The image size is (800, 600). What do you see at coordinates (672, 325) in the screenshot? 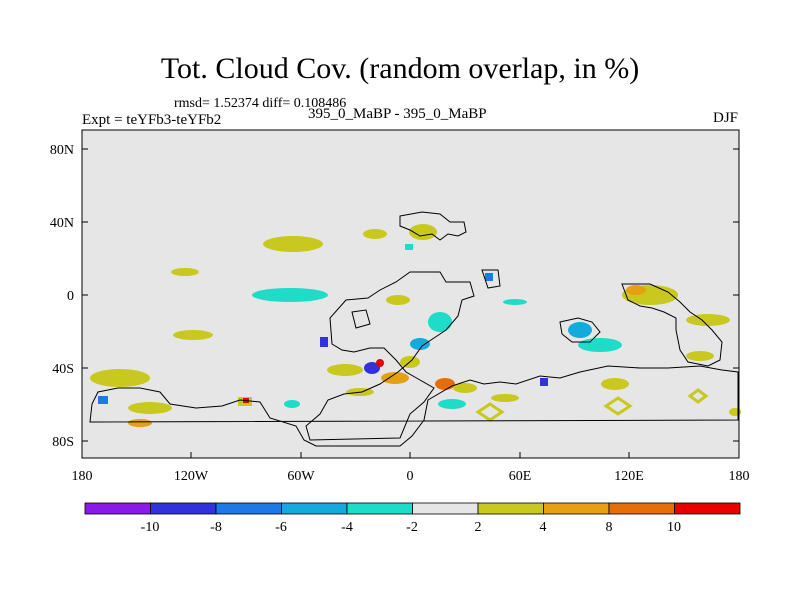
I see `coastline-east` at bounding box center [672, 325].